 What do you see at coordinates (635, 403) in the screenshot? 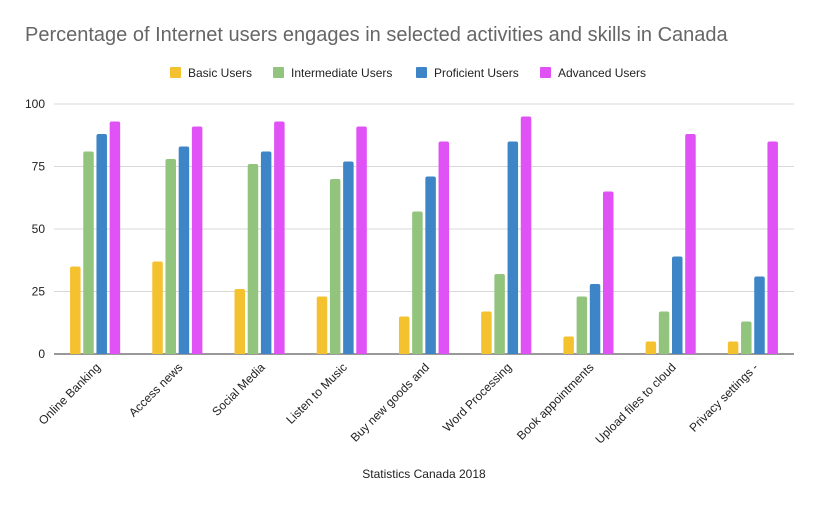
I see `x-tick-label: Upload files to cloud` at bounding box center [635, 403].